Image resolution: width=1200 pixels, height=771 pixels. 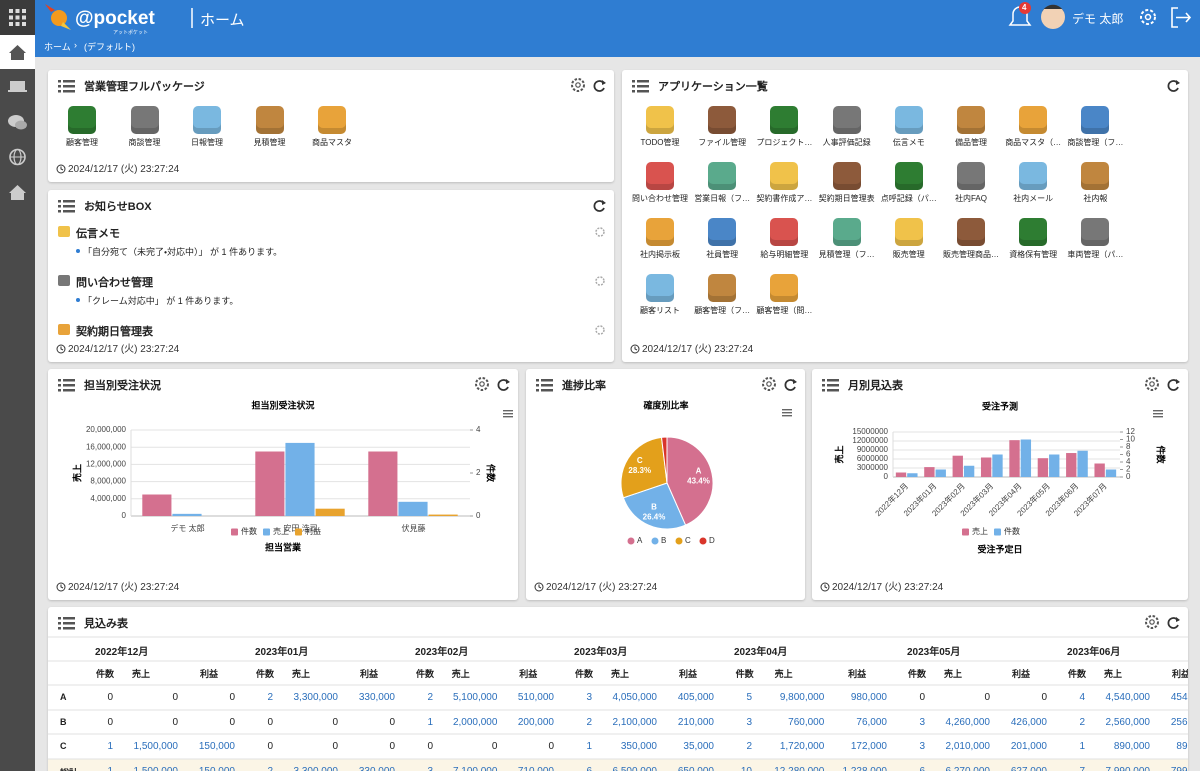 What do you see at coordinates (784, 254) in the screenshot?
I see `app-label: 給与明細管理` at bounding box center [784, 254].